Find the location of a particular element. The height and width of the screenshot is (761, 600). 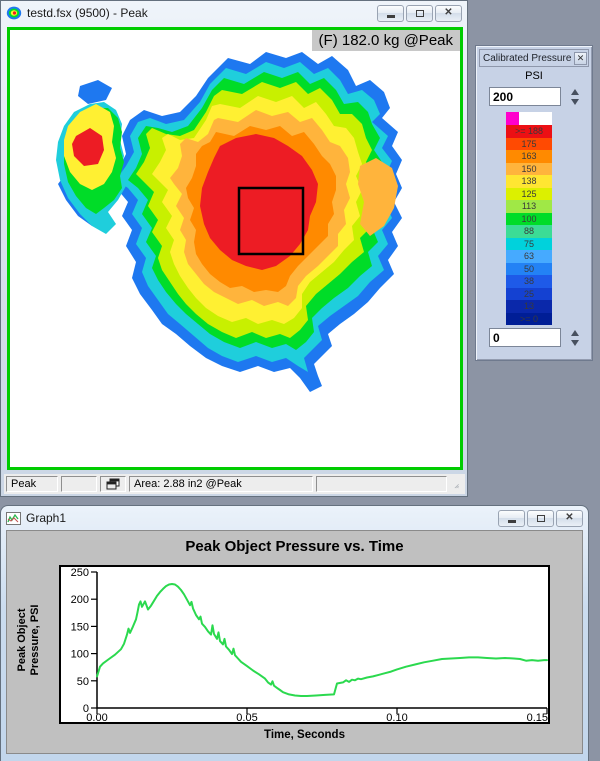

app-icon is located at coordinates (14, 13).